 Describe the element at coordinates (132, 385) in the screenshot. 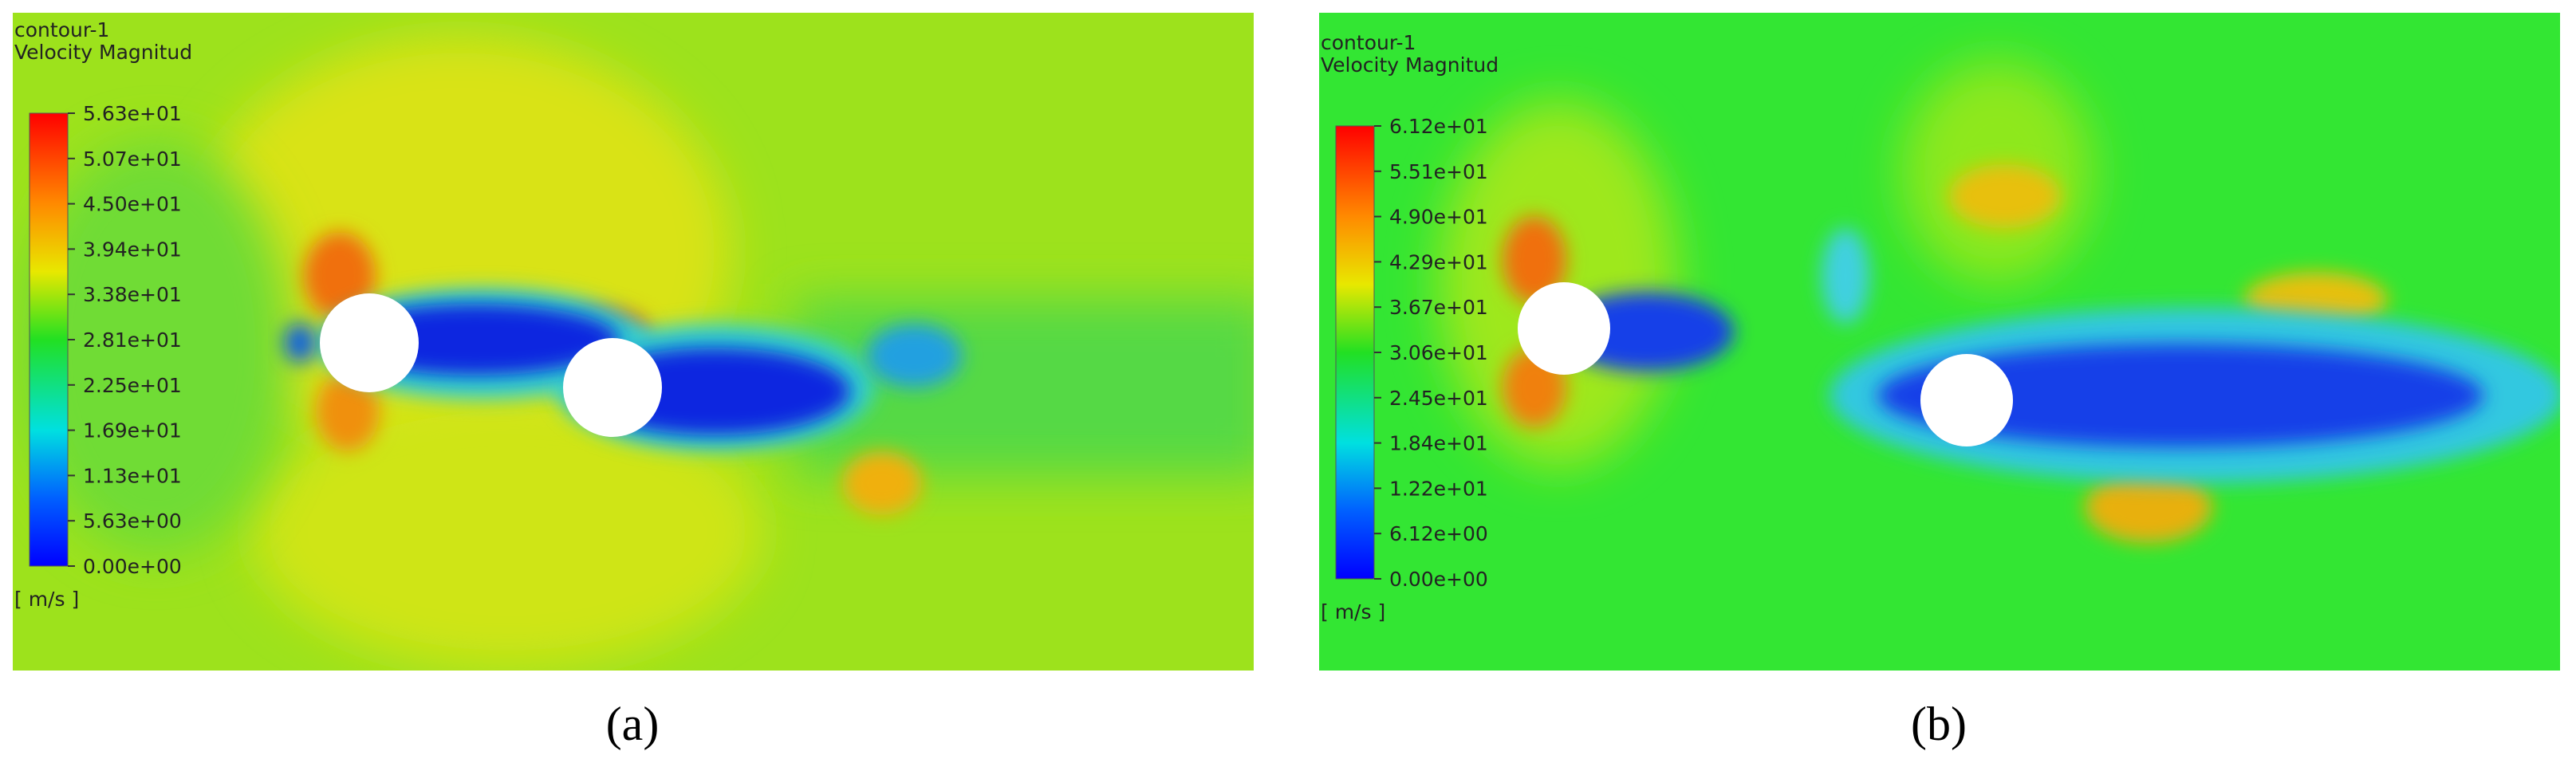

I see `legend-label: 2.25e+01` at that location.